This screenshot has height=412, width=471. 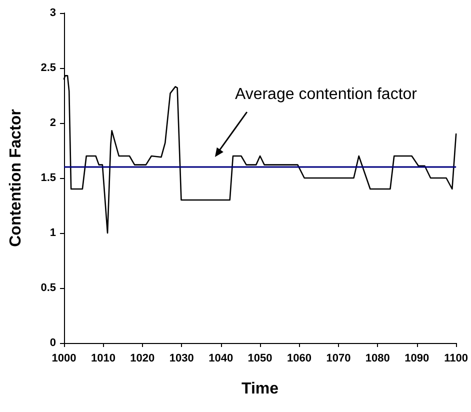 What do you see at coordinates (48, 68) in the screenshot?
I see `y-tick-label: 2.5` at bounding box center [48, 68].